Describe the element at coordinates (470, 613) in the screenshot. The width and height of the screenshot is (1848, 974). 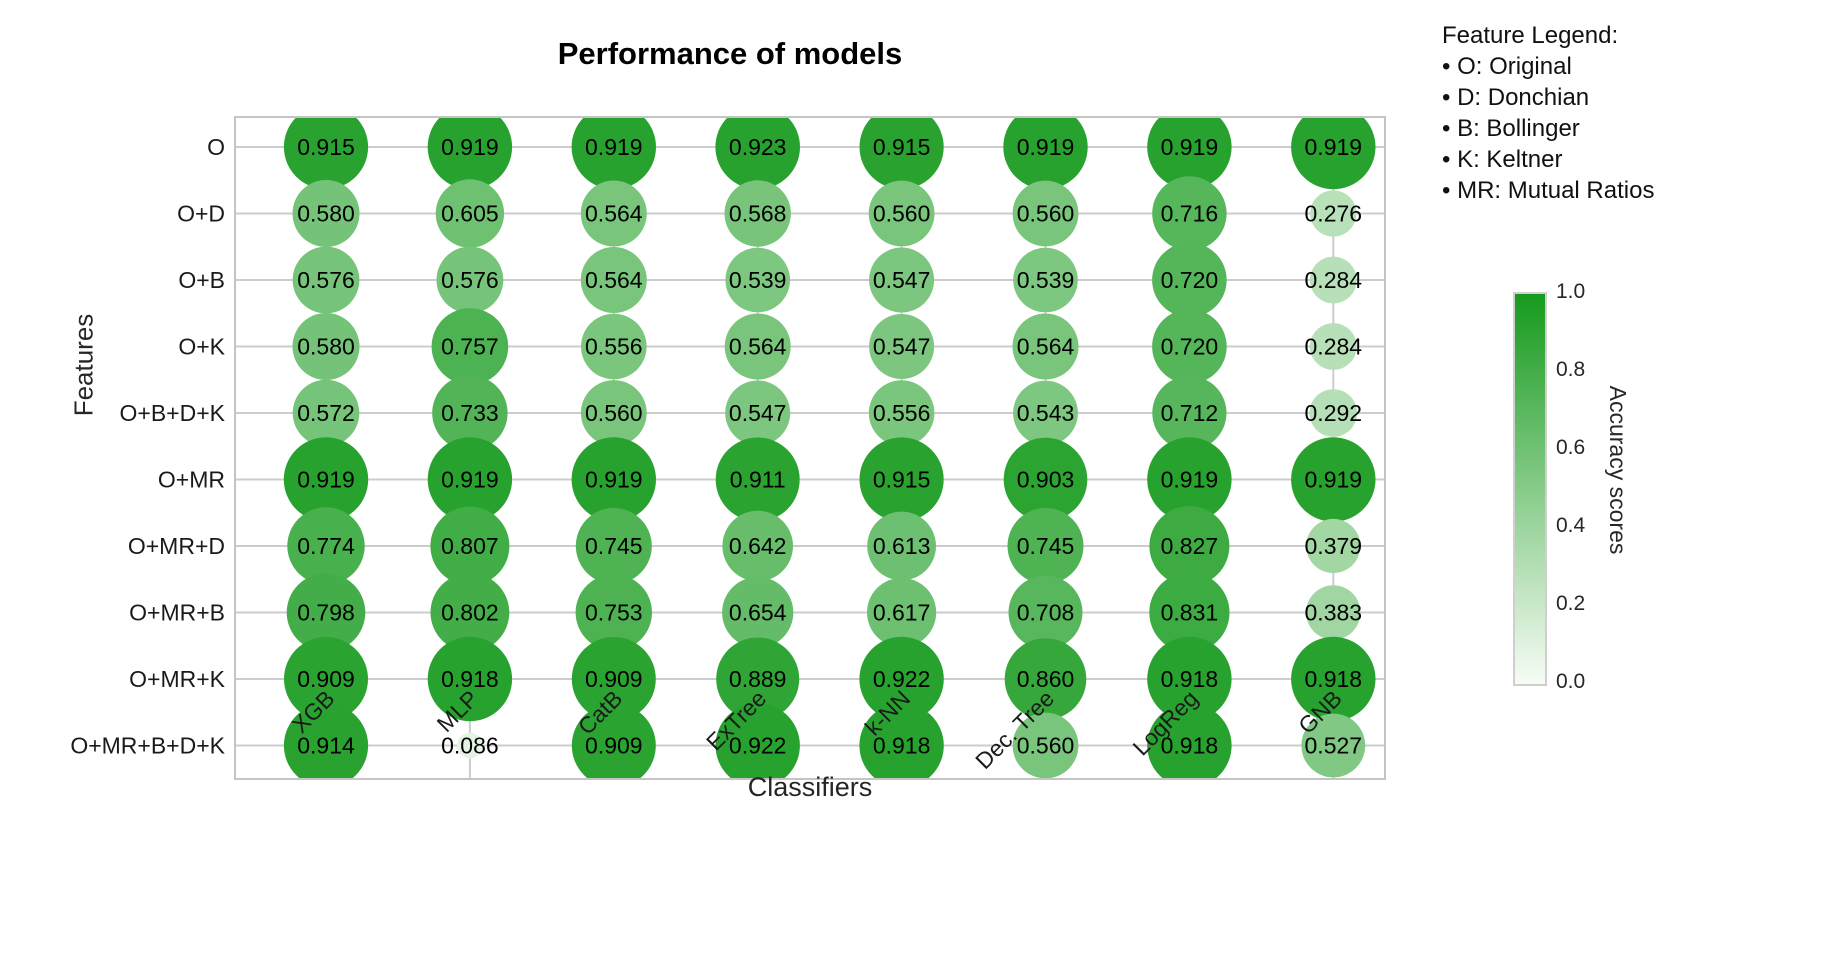
I see `bubble-value: 0.802` at that location.